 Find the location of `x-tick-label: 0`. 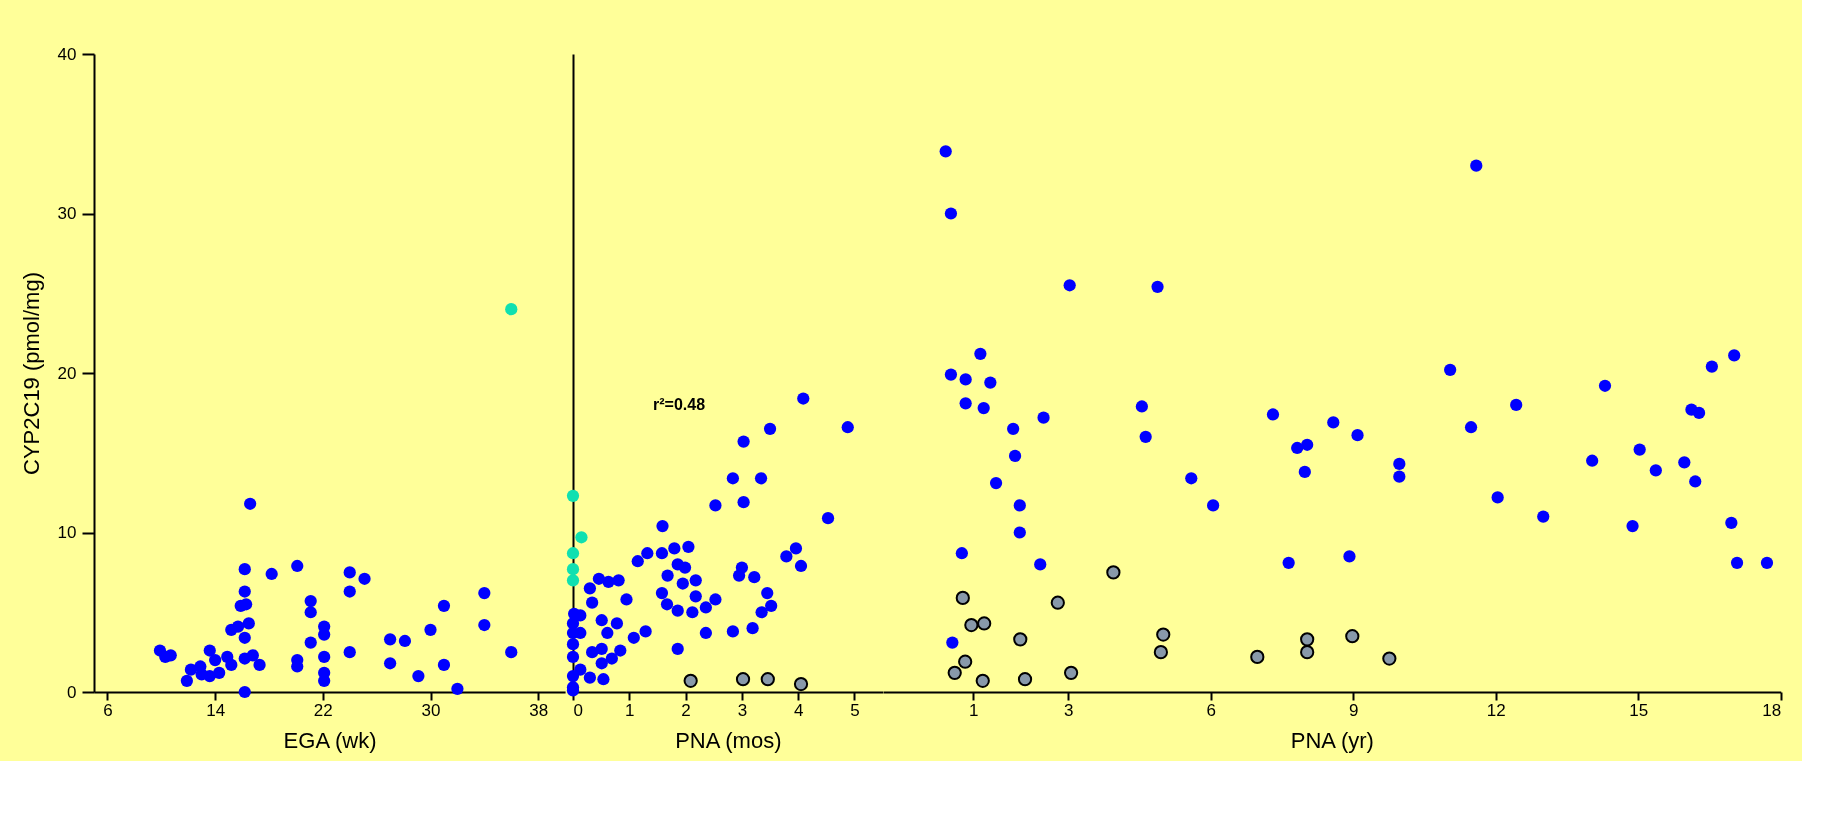

x-tick-label: 0 is located at coordinates (578, 710).